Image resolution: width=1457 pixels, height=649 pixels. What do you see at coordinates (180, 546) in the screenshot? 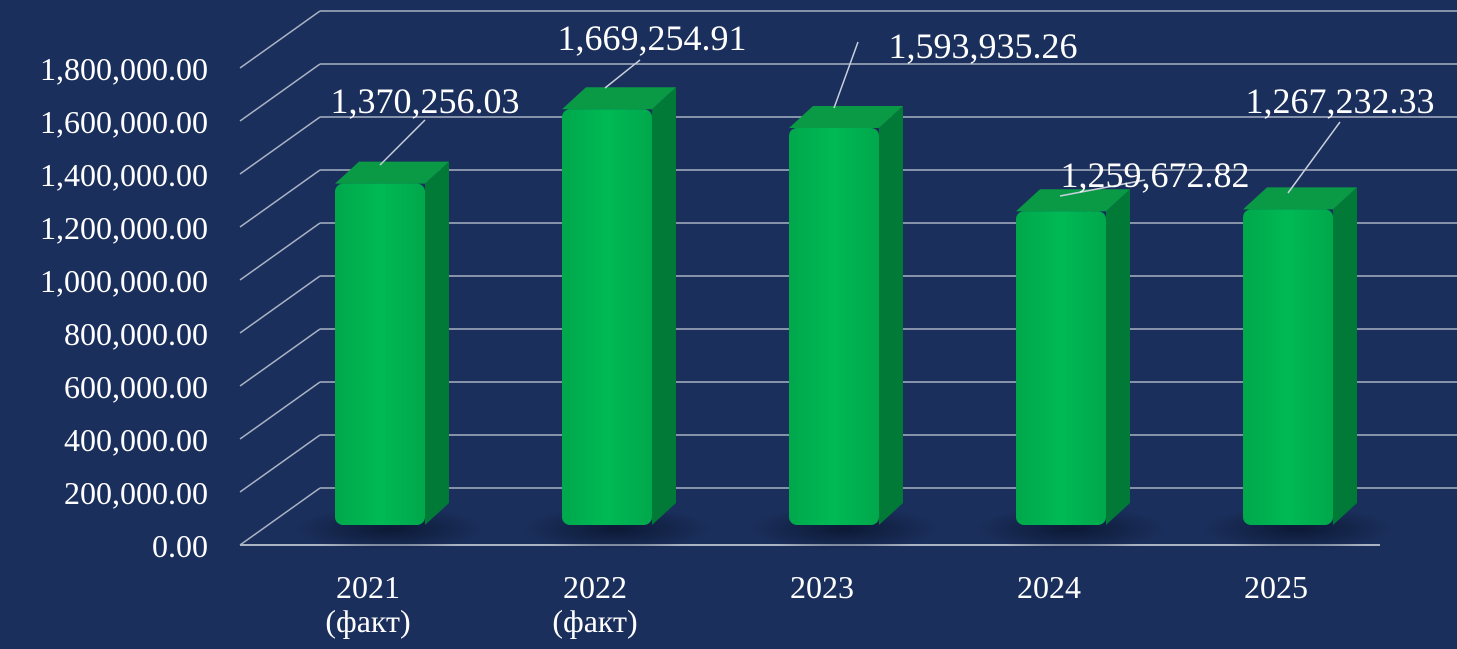
I see `y-tick-label: 0.00` at bounding box center [180, 546].